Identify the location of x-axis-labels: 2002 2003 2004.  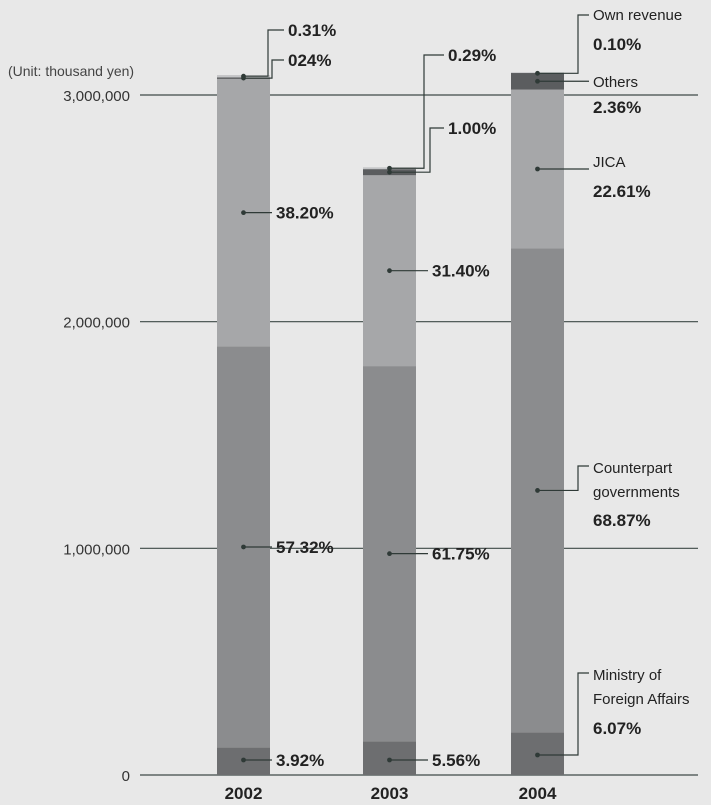
(391, 793).